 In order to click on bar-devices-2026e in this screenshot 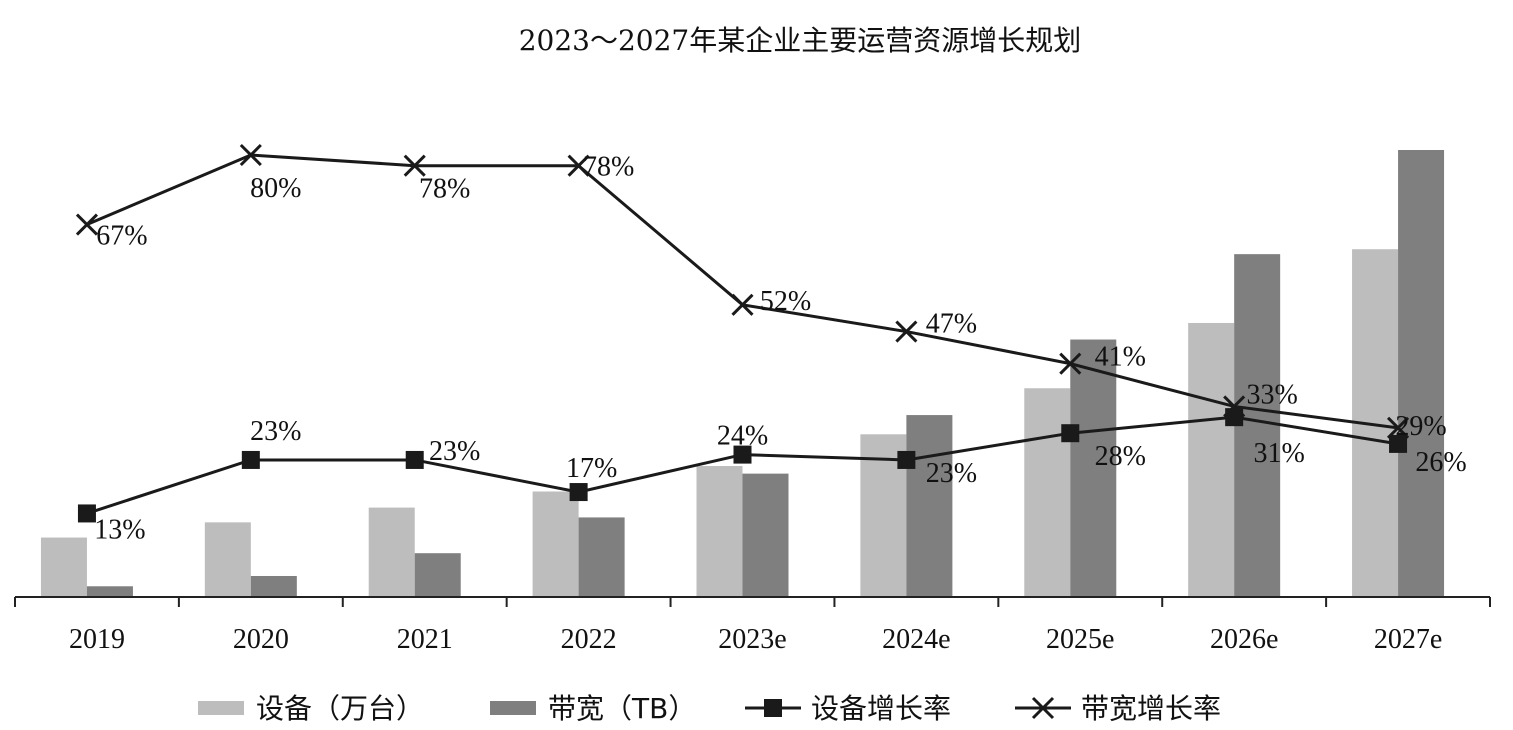, I will do `click(1211, 459)`.